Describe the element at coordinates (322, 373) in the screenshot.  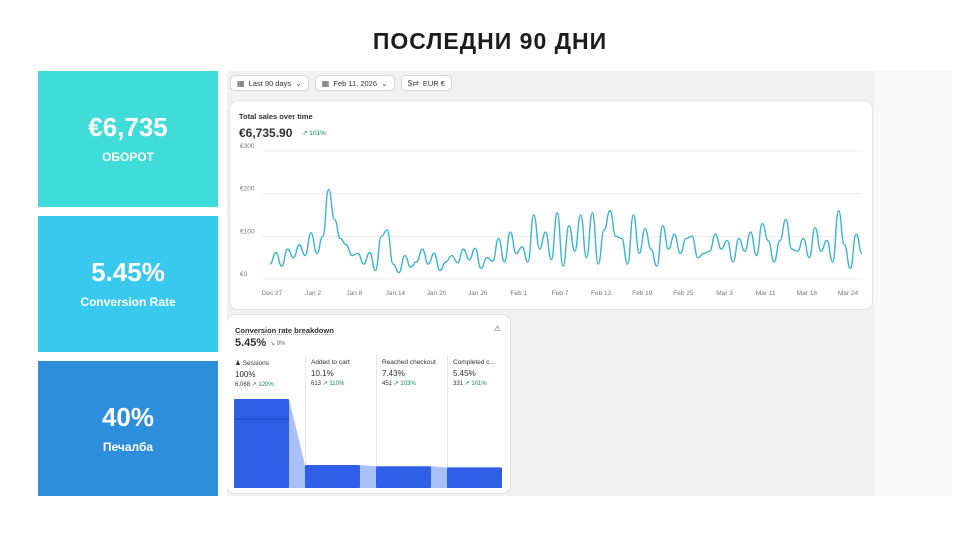
I see `stage-percent: 10.1%` at that location.